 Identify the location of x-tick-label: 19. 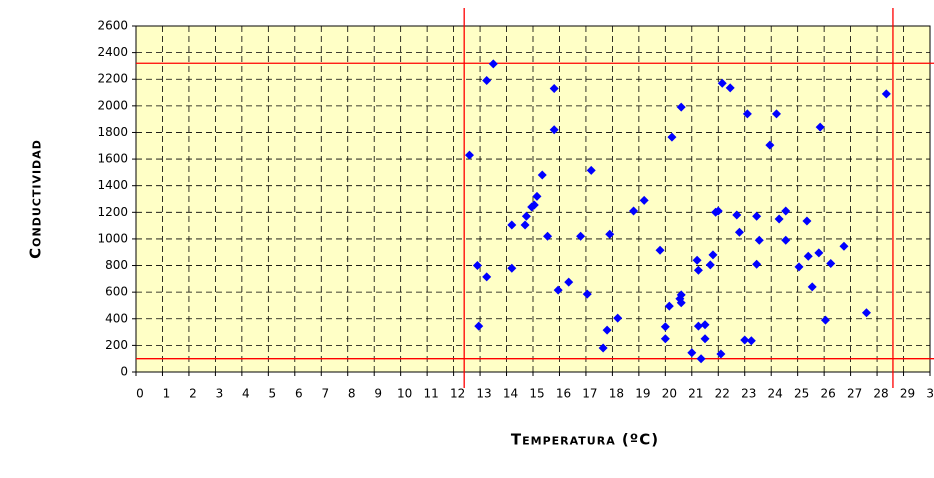
(642, 394).